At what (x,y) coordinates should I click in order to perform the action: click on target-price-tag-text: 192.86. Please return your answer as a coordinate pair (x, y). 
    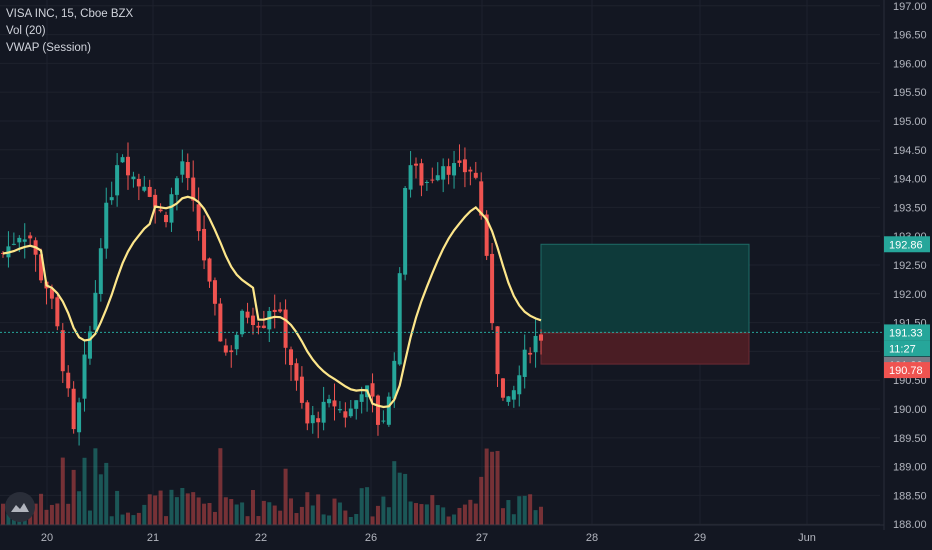
    Looking at the image, I should click on (906, 245).